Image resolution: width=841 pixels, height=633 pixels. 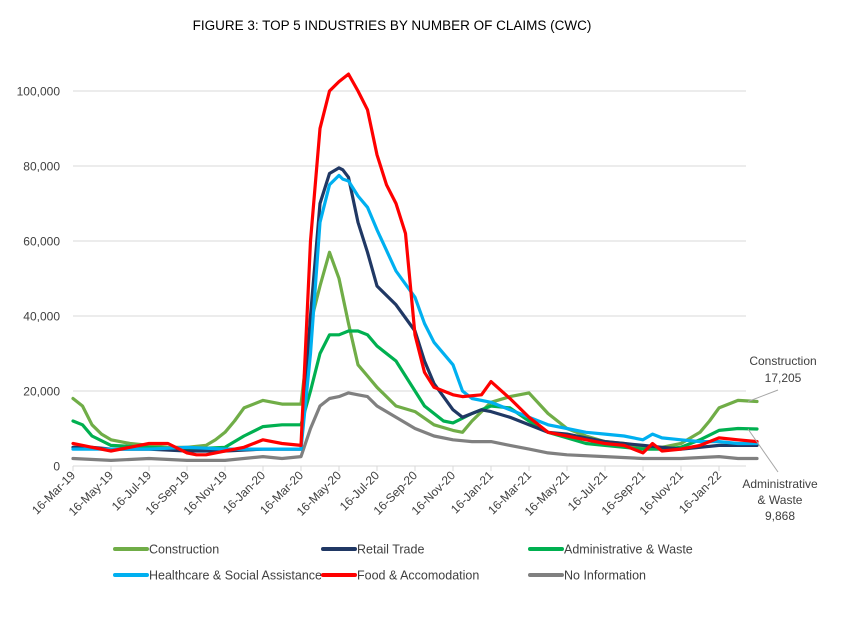 What do you see at coordinates (783, 378) in the screenshot?
I see `annotation-construction-value: 17,205` at bounding box center [783, 378].